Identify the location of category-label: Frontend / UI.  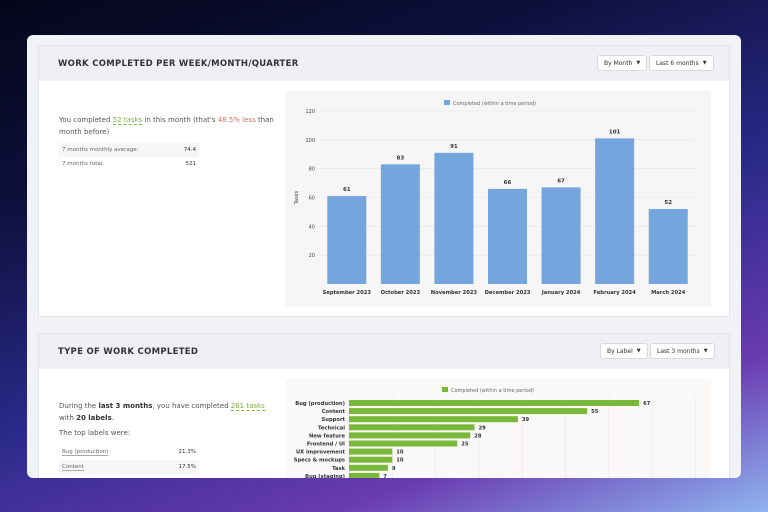
(326, 445).